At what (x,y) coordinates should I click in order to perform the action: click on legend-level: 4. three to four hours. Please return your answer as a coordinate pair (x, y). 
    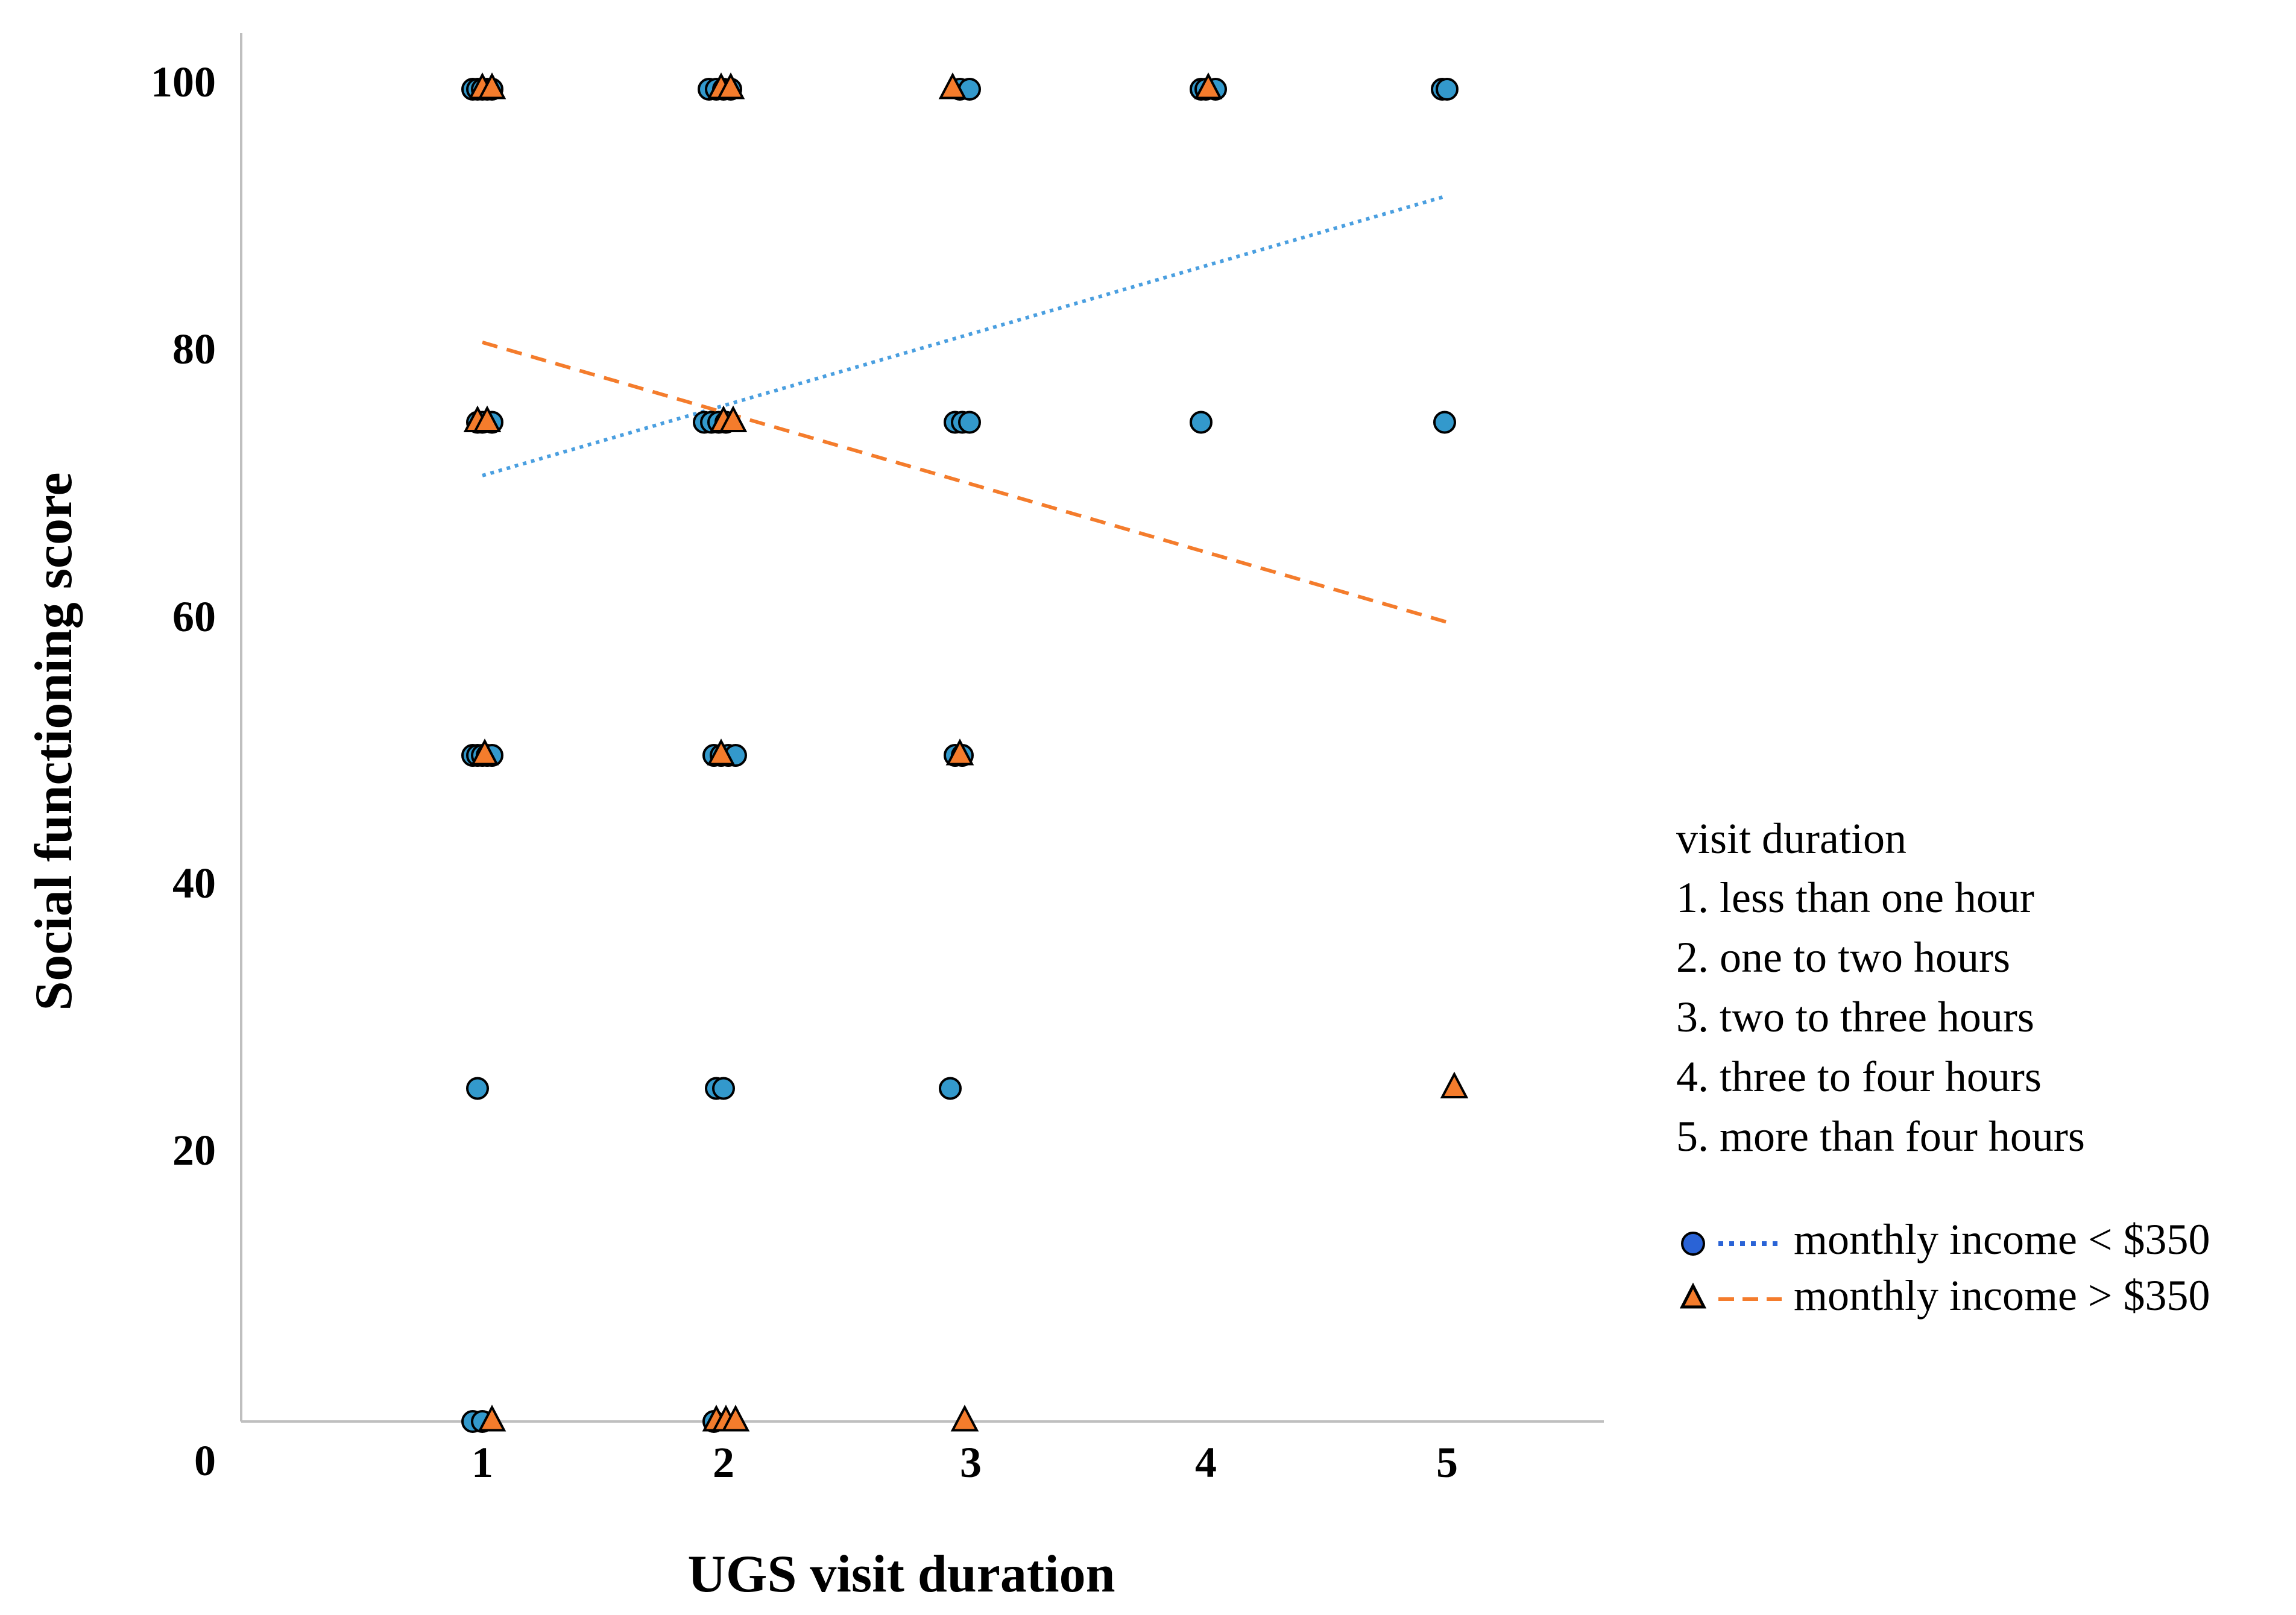
    Looking at the image, I should click on (1859, 1077).